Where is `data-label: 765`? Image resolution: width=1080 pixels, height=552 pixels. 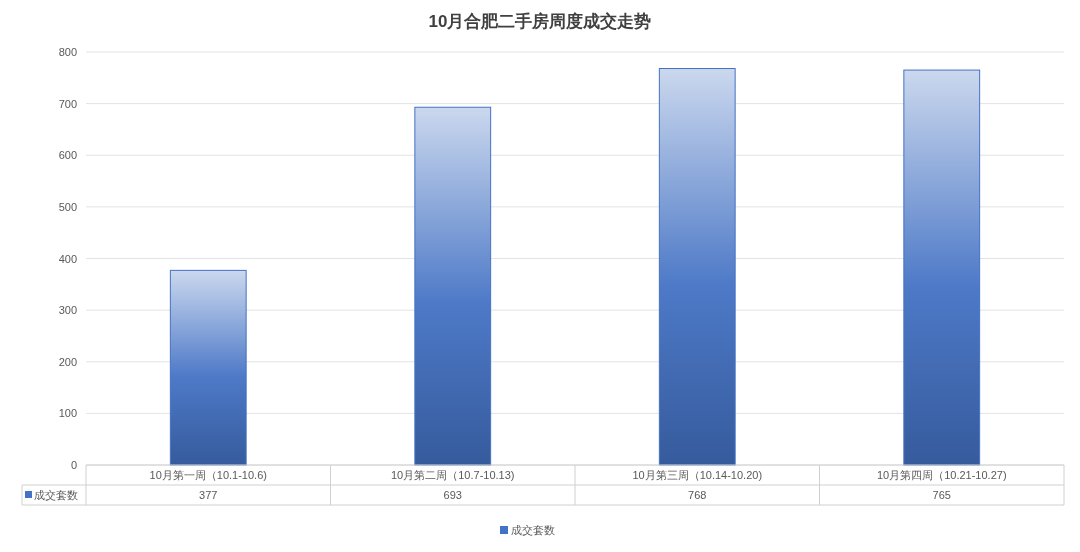
data-label: 765 is located at coordinates (941, 495).